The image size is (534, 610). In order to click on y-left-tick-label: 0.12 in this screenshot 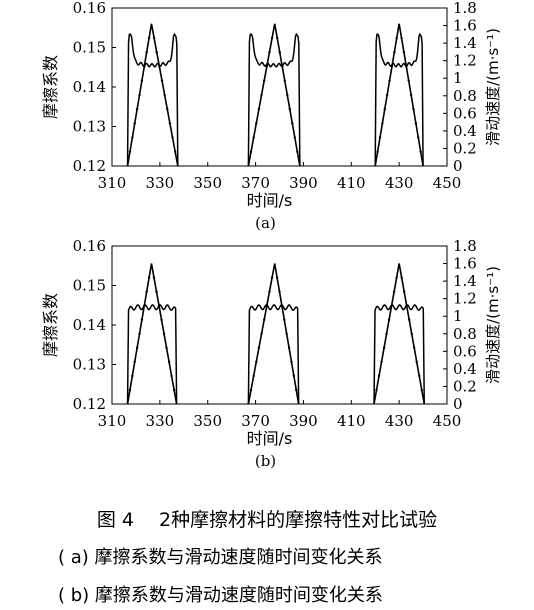, I will do `click(89, 166)`.